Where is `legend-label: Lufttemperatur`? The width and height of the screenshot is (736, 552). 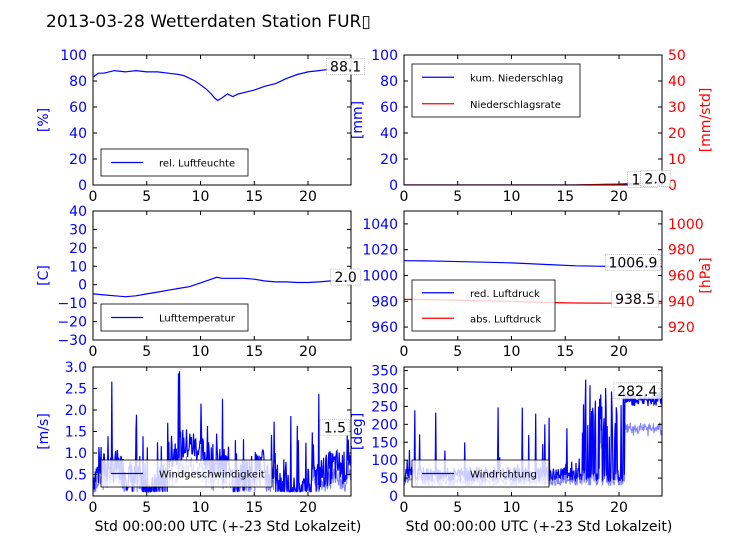 legend-label: Lufttemperatur is located at coordinates (197, 319).